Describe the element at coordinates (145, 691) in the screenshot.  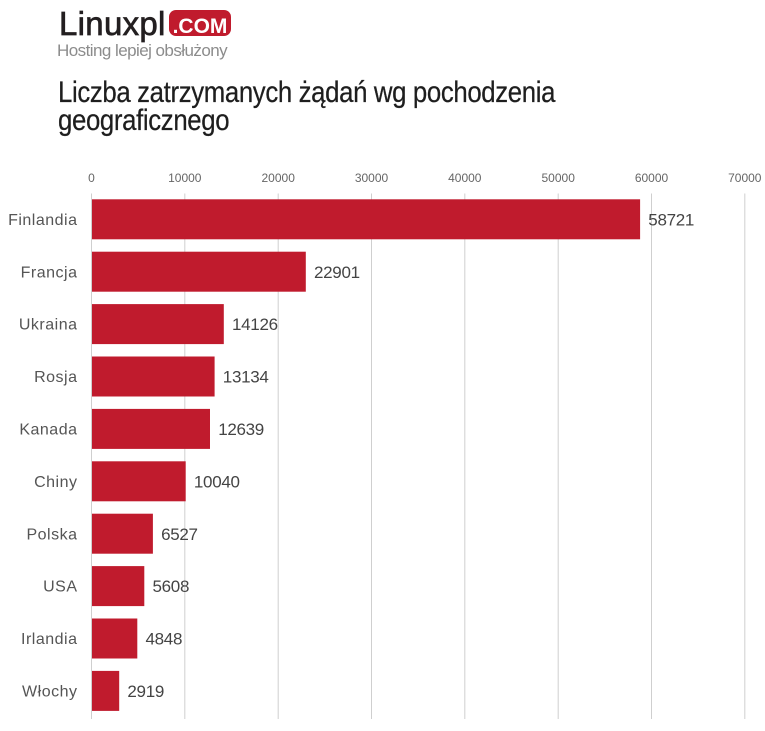
I see `svg-text: 2919` at that location.